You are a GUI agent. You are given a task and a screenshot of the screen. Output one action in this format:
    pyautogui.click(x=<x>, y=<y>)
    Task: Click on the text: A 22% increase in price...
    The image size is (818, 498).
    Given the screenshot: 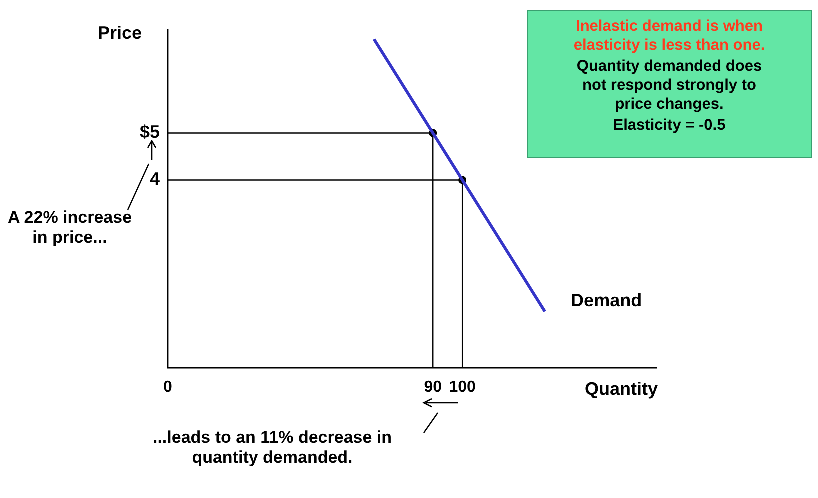 What is the action you would take?
    pyautogui.click(x=70, y=228)
    